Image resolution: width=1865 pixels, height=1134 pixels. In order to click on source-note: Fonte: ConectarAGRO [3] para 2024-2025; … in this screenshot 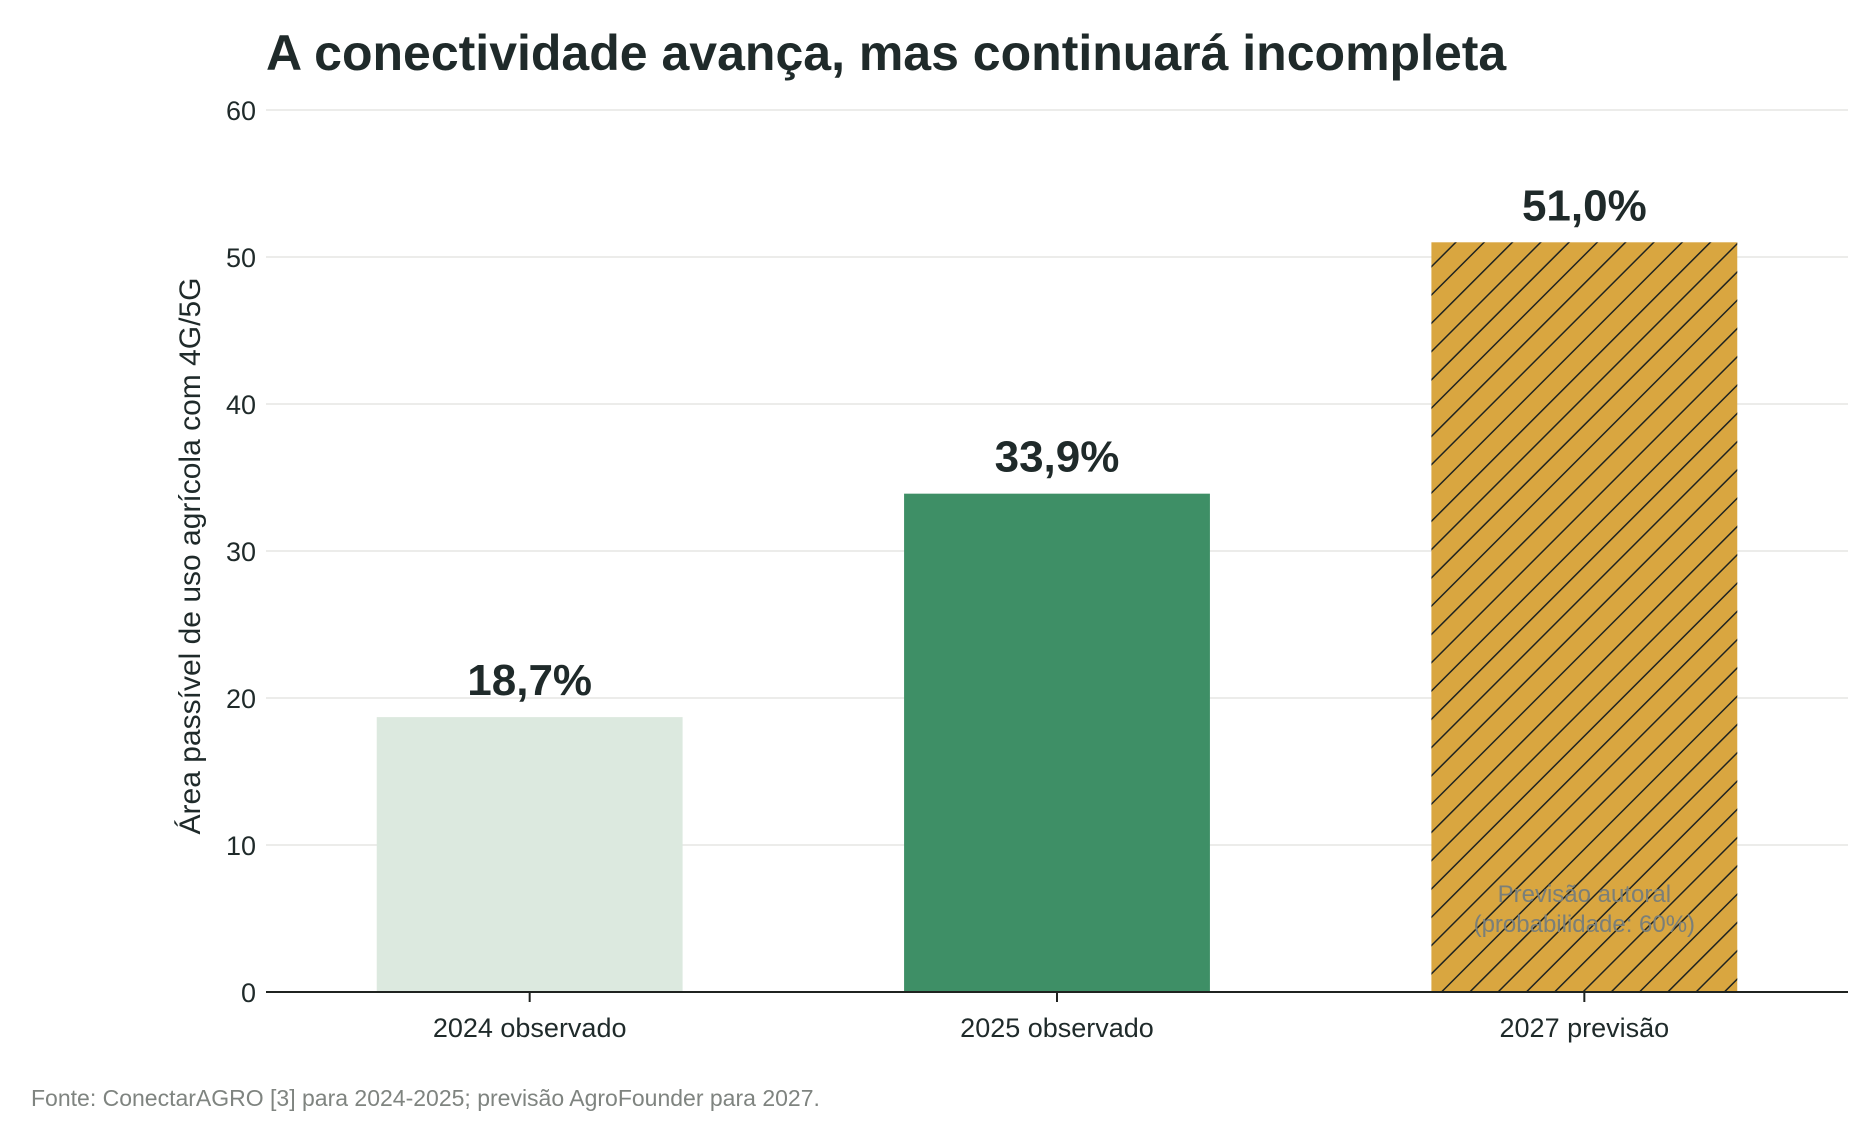, I will do `click(425, 1098)`.